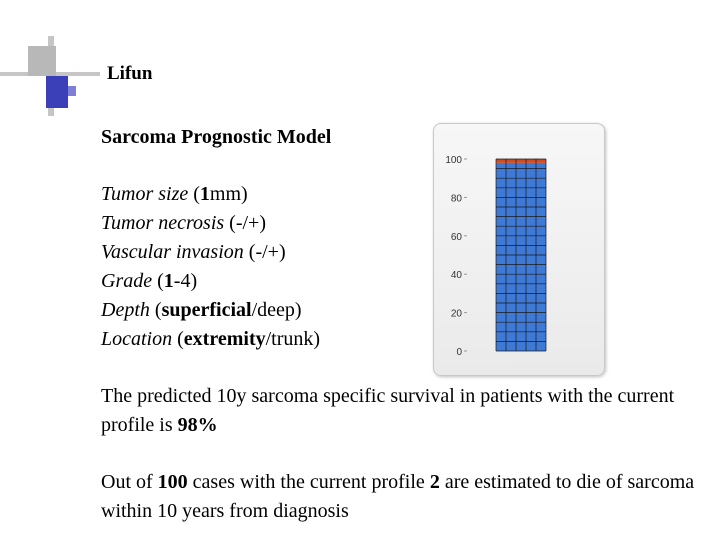 The height and width of the screenshot is (540, 720). Describe the element at coordinates (293, 339) in the screenshot. I see `parameter-rest: /trunk)` at that location.